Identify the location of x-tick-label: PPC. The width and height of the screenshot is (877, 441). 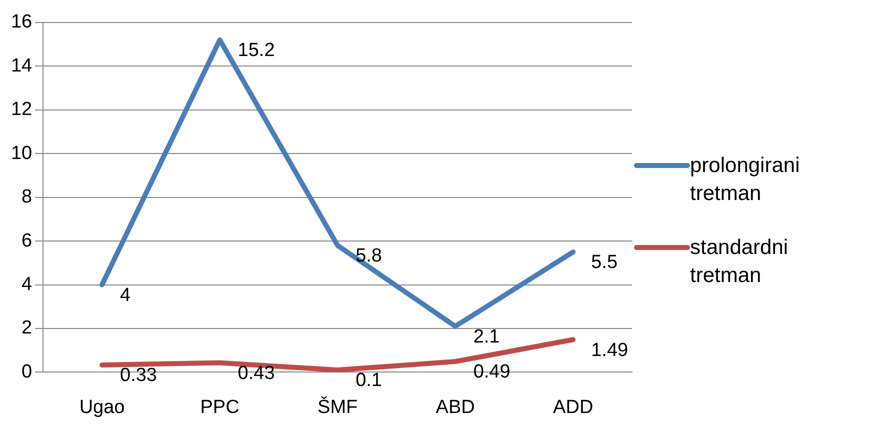
(220, 407).